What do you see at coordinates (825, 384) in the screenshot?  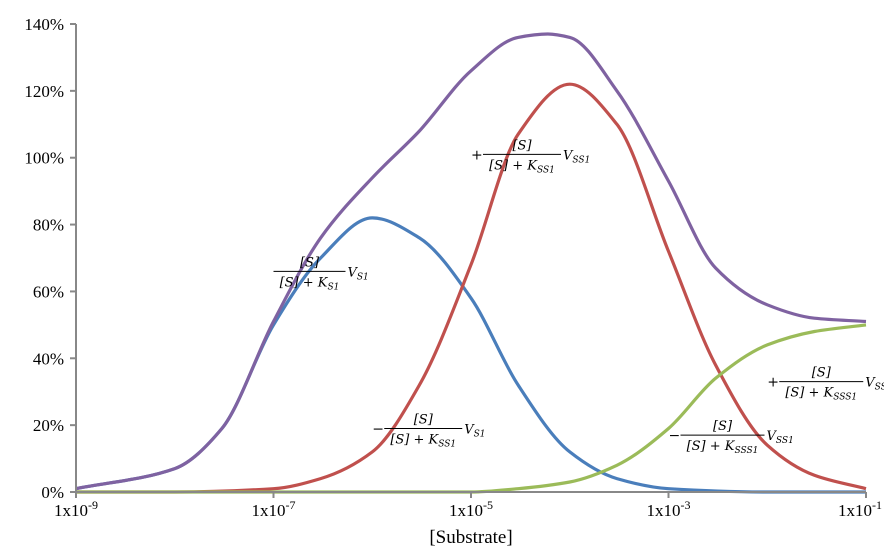 I see `equation-annotation: + [S] [S] + KSSS1 VSSS1` at bounding box center [825, 384].